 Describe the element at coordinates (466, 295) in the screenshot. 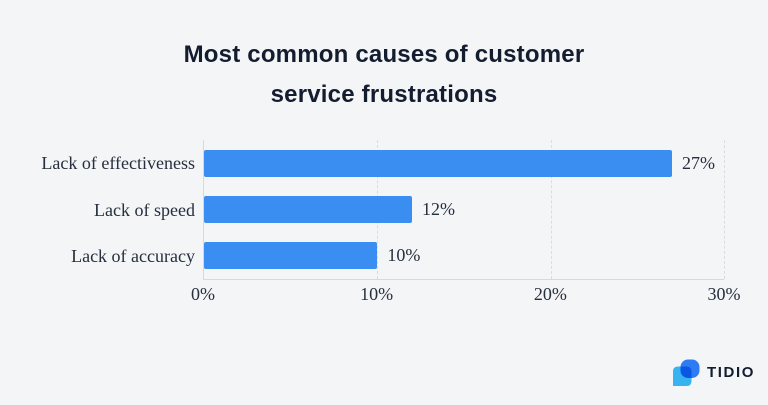

I see `x-axis-tick-labels: 0% 10% 20% 30%` at that location.